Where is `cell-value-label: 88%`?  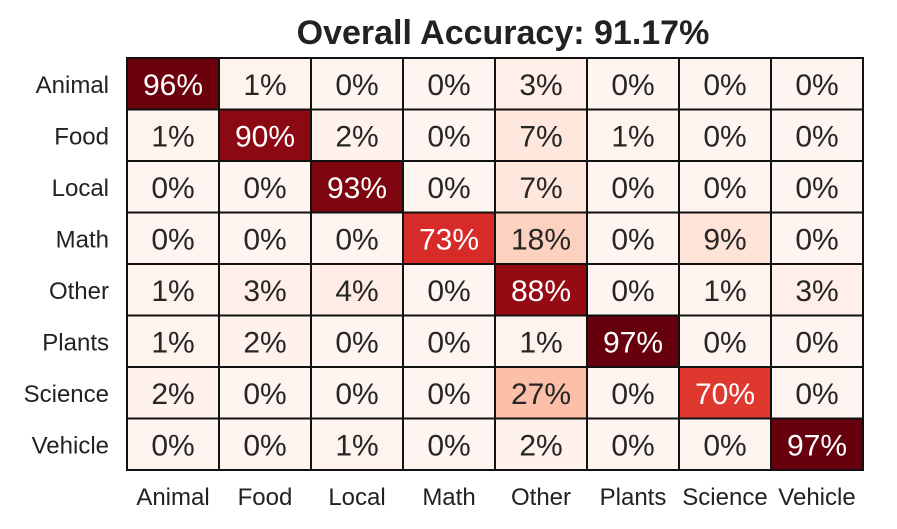
cell-value-label: 88% is located at coordinates (541, 291).